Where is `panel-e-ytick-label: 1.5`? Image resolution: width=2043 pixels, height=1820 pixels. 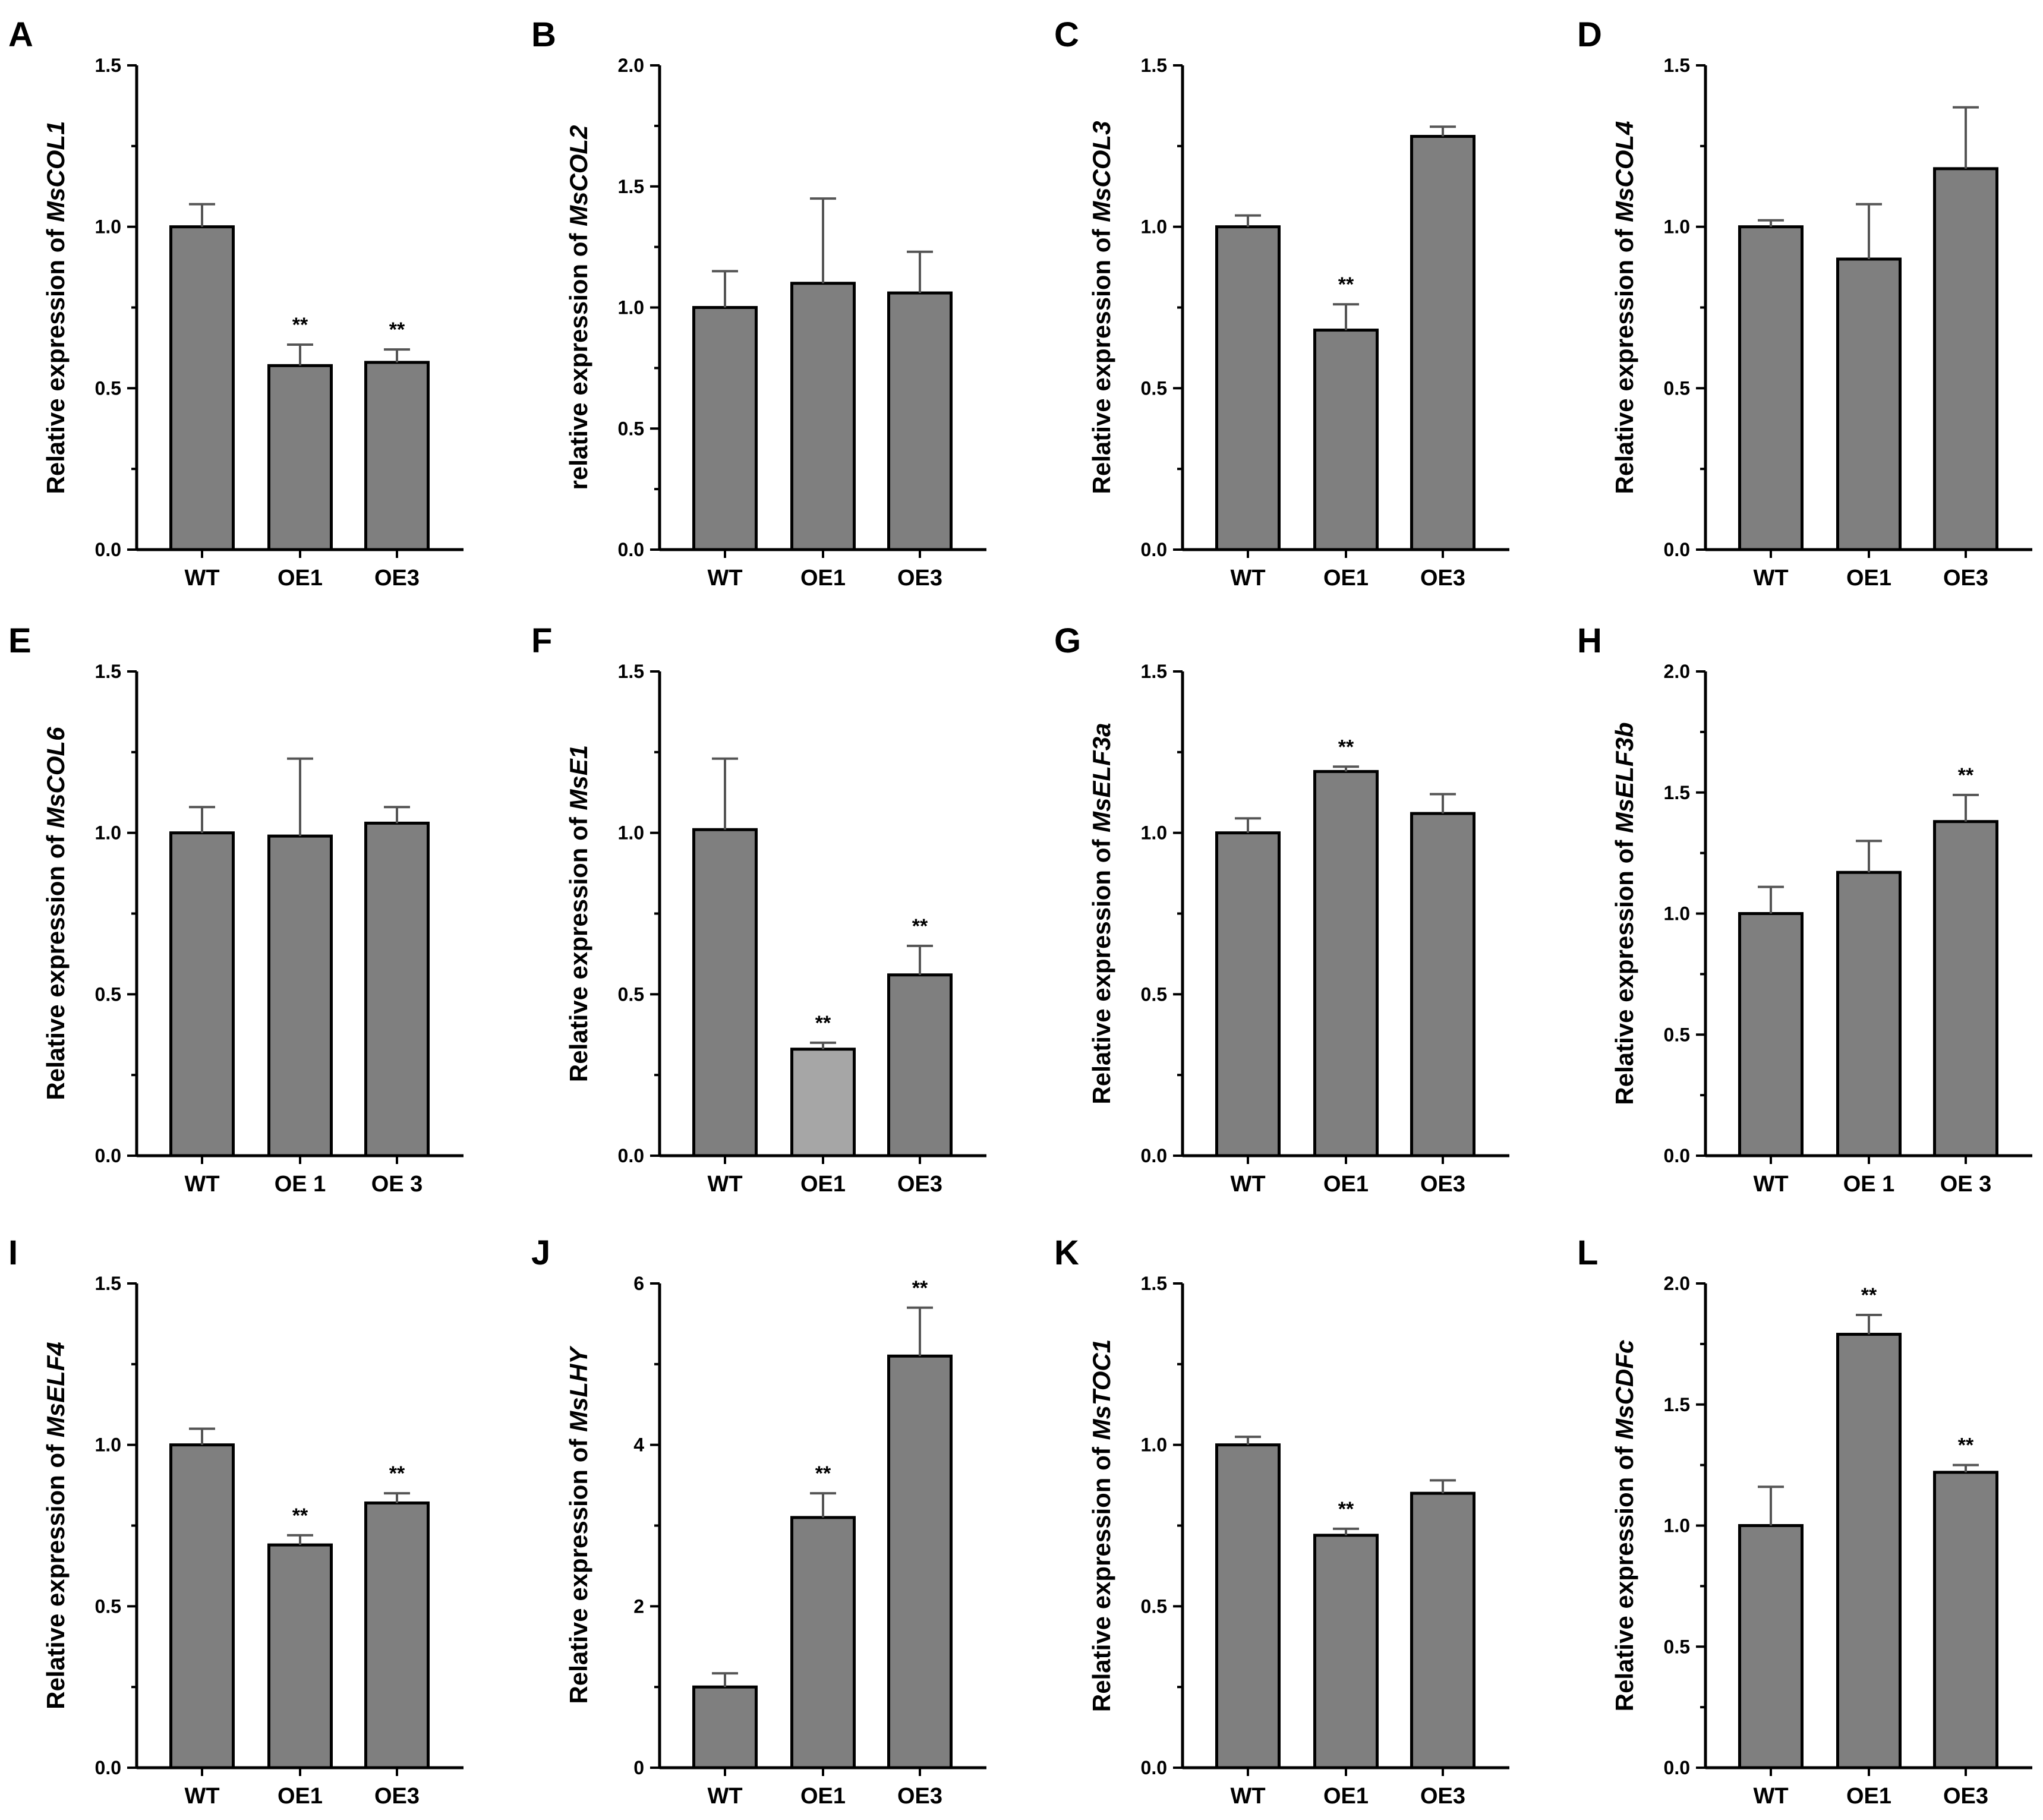
panel-e-ytick-label: 1.5 is located at coordinates (108, 671).